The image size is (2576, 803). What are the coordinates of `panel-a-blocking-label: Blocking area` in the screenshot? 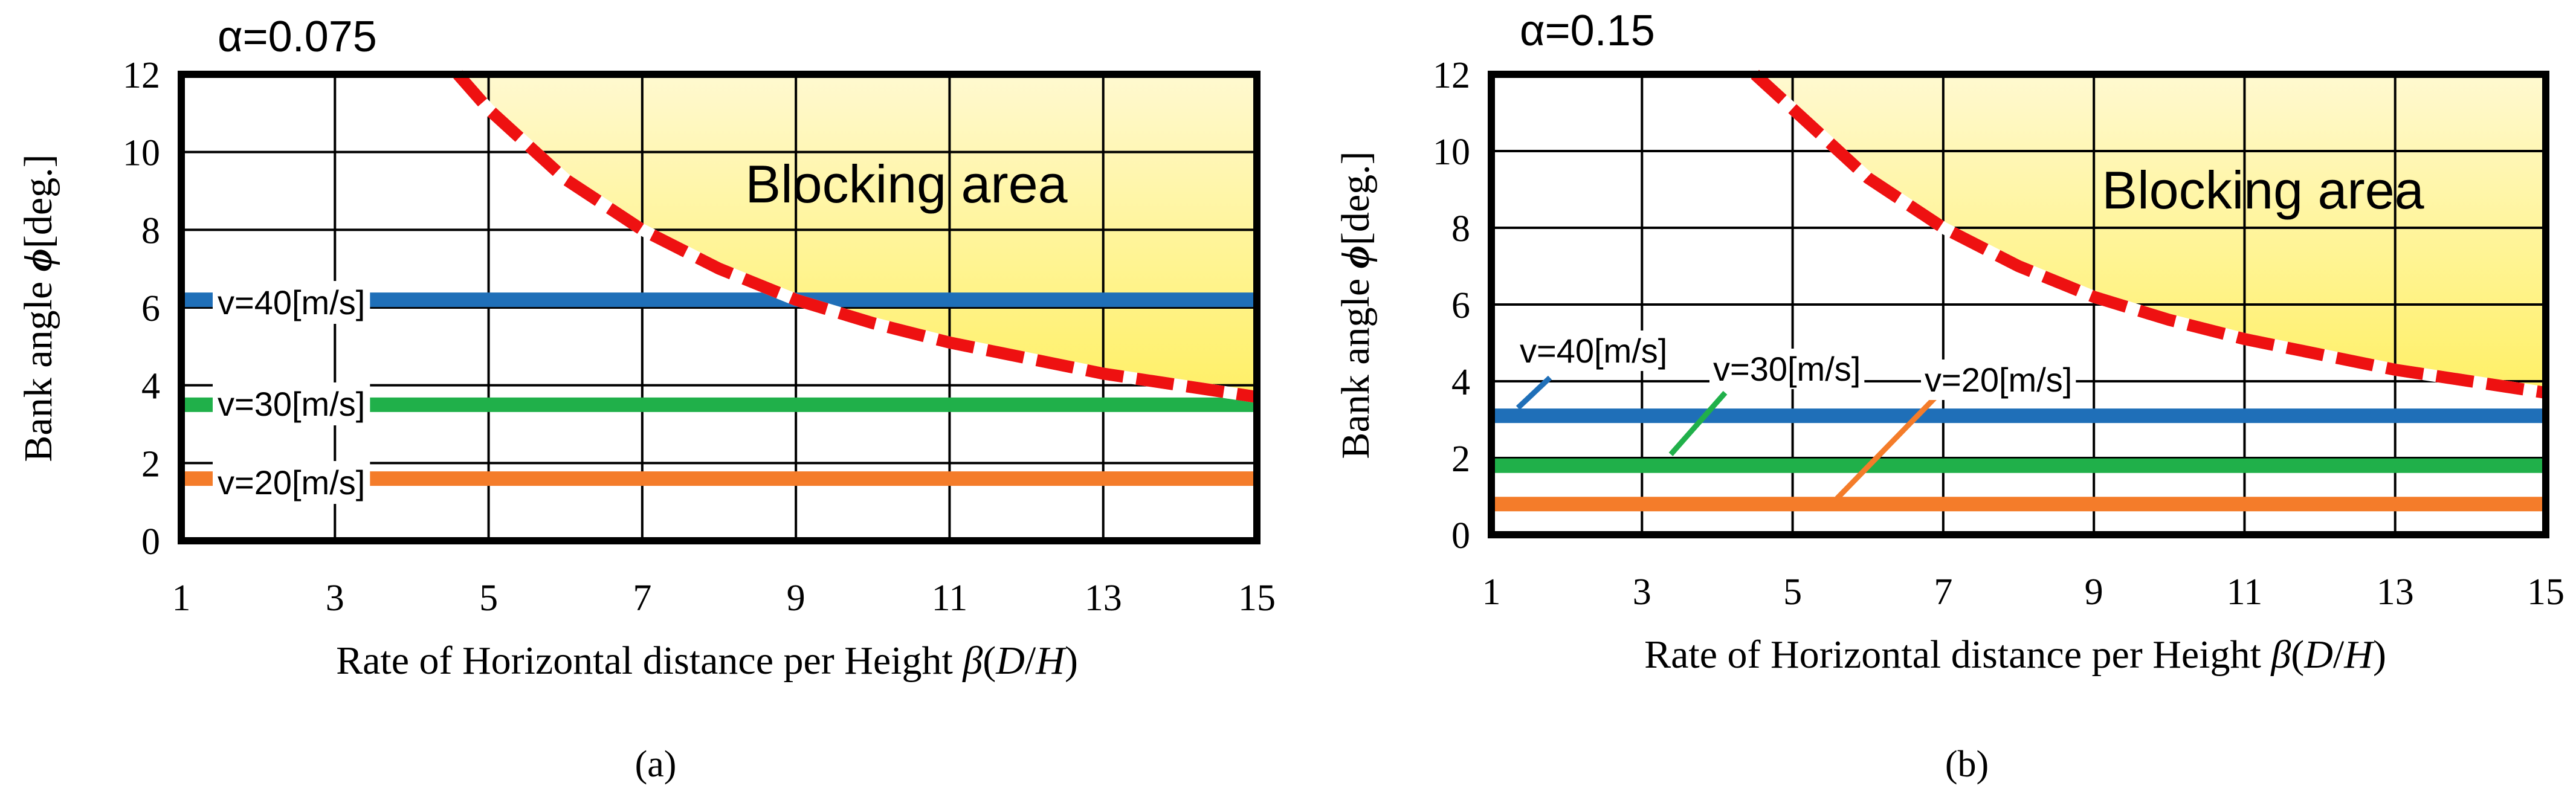 It's located at (906, 184).